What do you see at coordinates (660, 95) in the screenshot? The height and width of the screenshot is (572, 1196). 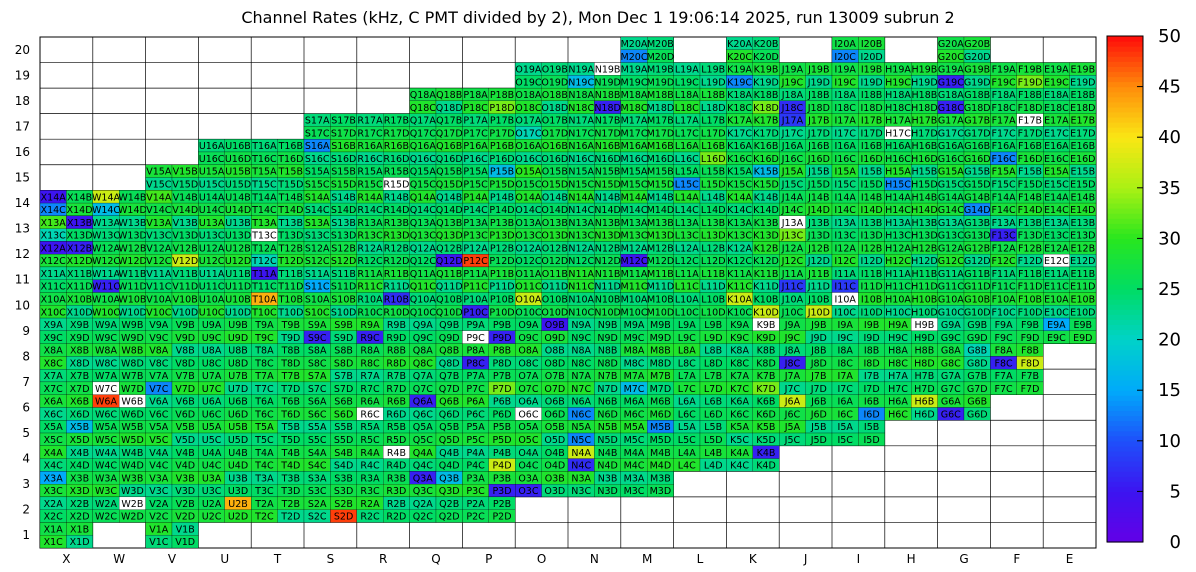 I see `pmt-cell-label: M18B` at bounding box center [660, 95].